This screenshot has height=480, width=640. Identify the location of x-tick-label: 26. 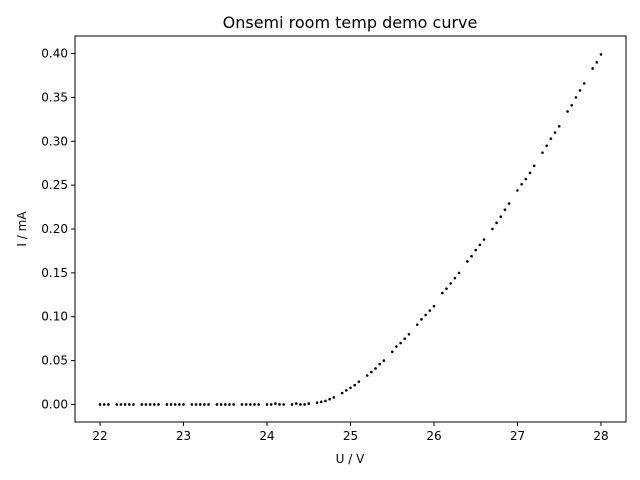
(433, 436).